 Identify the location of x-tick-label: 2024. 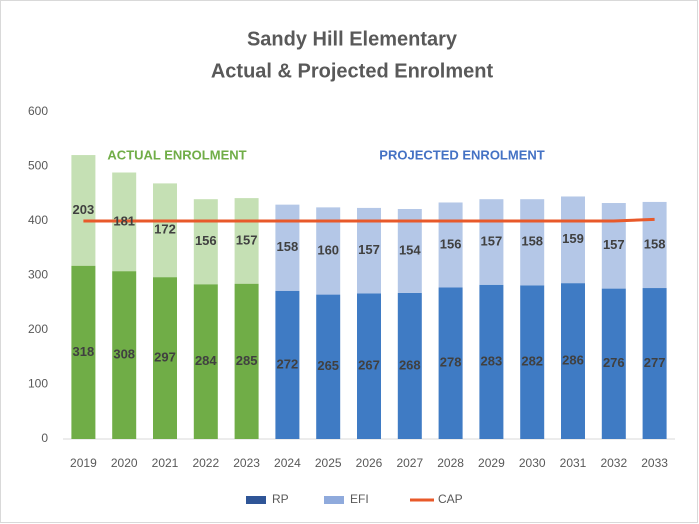
(287, 463).